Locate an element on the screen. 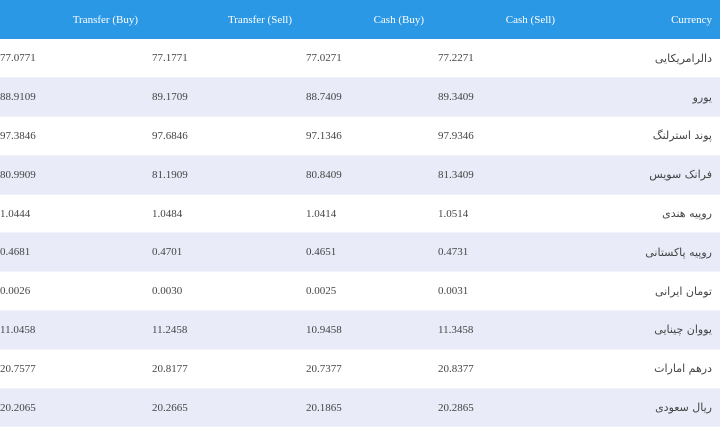  transfer-buy-cell: 97.3846 is located at coordinates (76, 136).